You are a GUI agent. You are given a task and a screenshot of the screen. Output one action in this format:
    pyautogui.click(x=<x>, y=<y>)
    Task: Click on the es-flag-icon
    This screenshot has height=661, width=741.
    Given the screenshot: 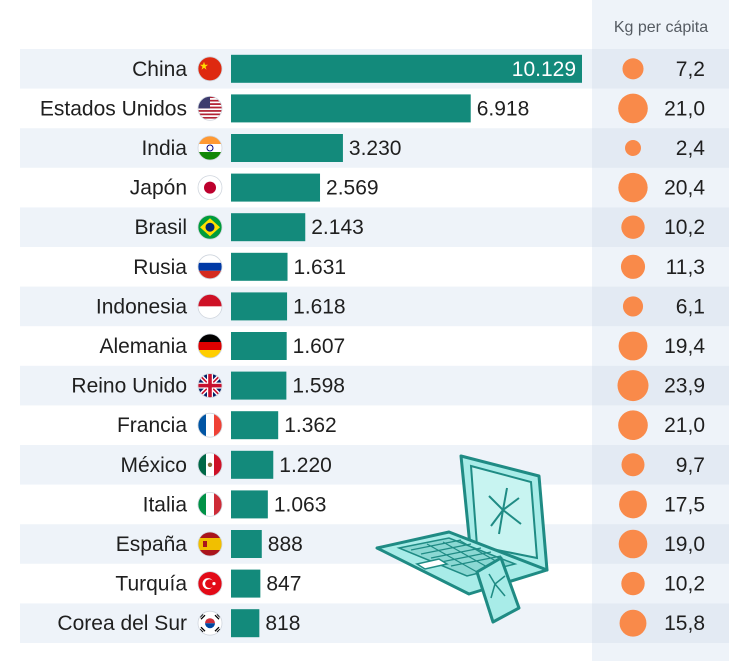 What is the action you would take?
    pyautogui.click(x=210, y=544)
    